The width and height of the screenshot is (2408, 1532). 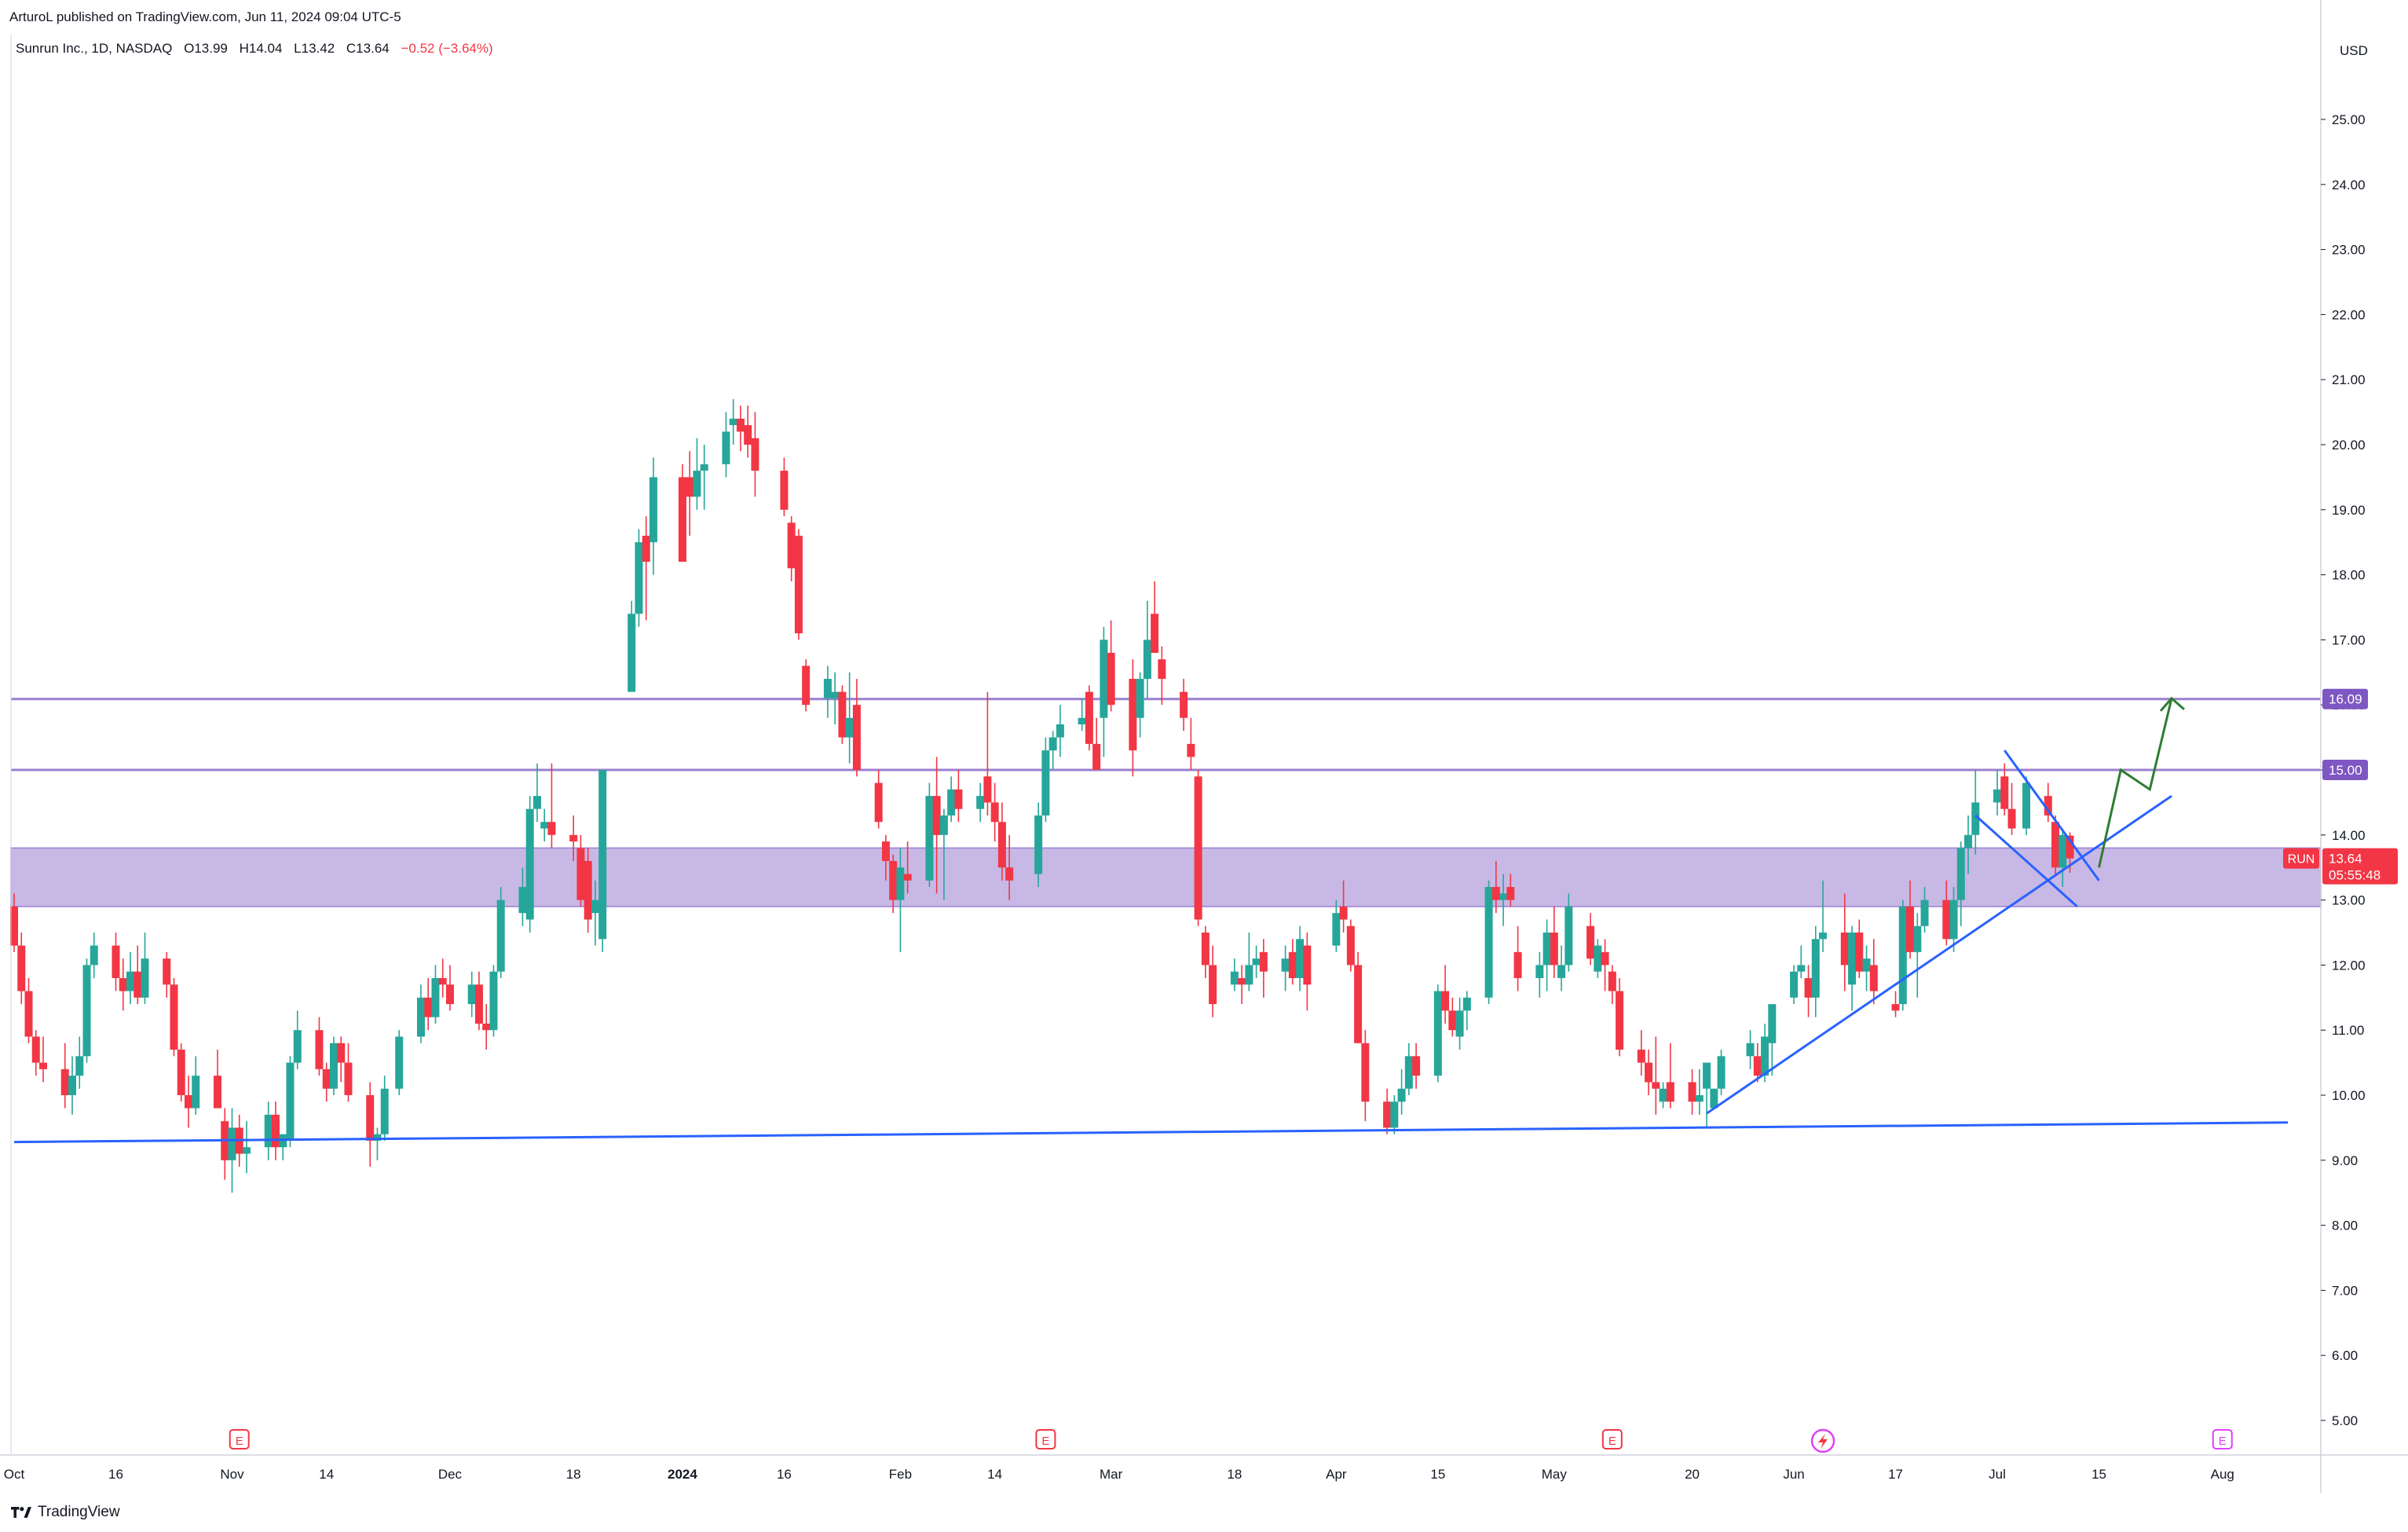 What do you see at coordinates (2135, 783) in the screenshot?
I see `projection-path` at bounding box center [2135, 783].